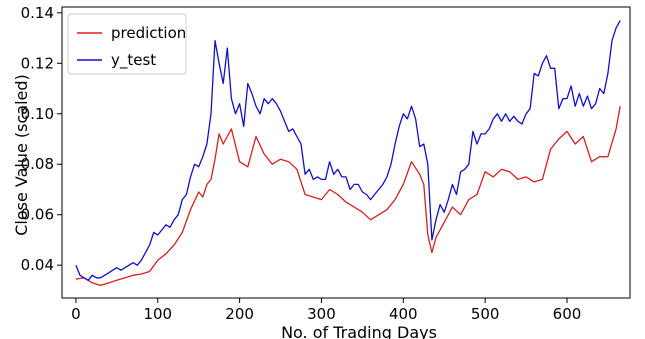 The image size is (645, 339). I want to click on y-tick-label: 0.12, so click(37, 63).